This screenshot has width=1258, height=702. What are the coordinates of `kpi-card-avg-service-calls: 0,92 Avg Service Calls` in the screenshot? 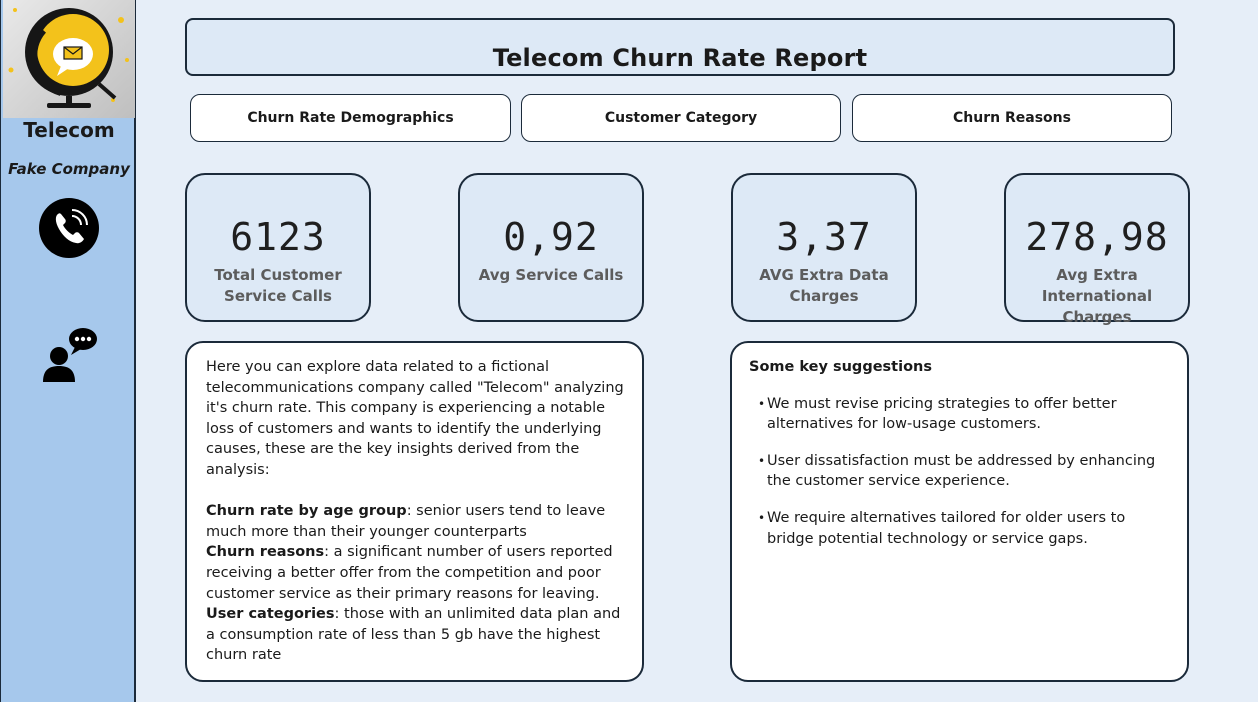 It's located at (551, 247).